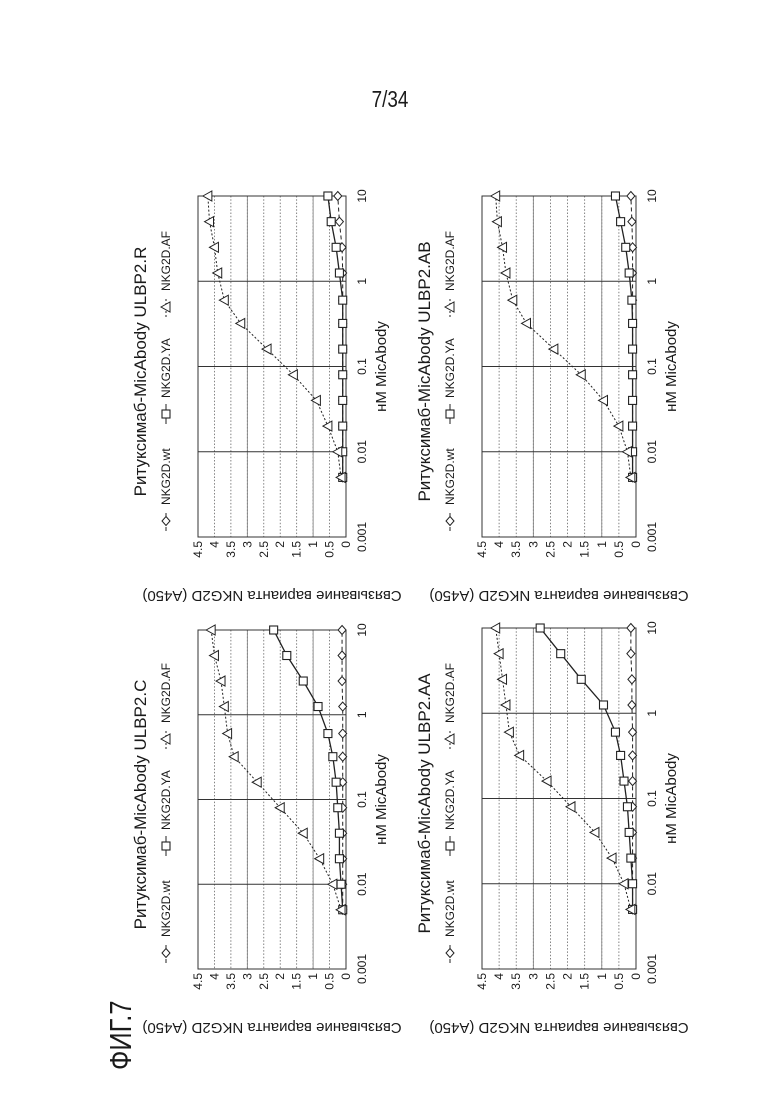  I want to click on x-tick-label: 0.001, so click(652, 537).